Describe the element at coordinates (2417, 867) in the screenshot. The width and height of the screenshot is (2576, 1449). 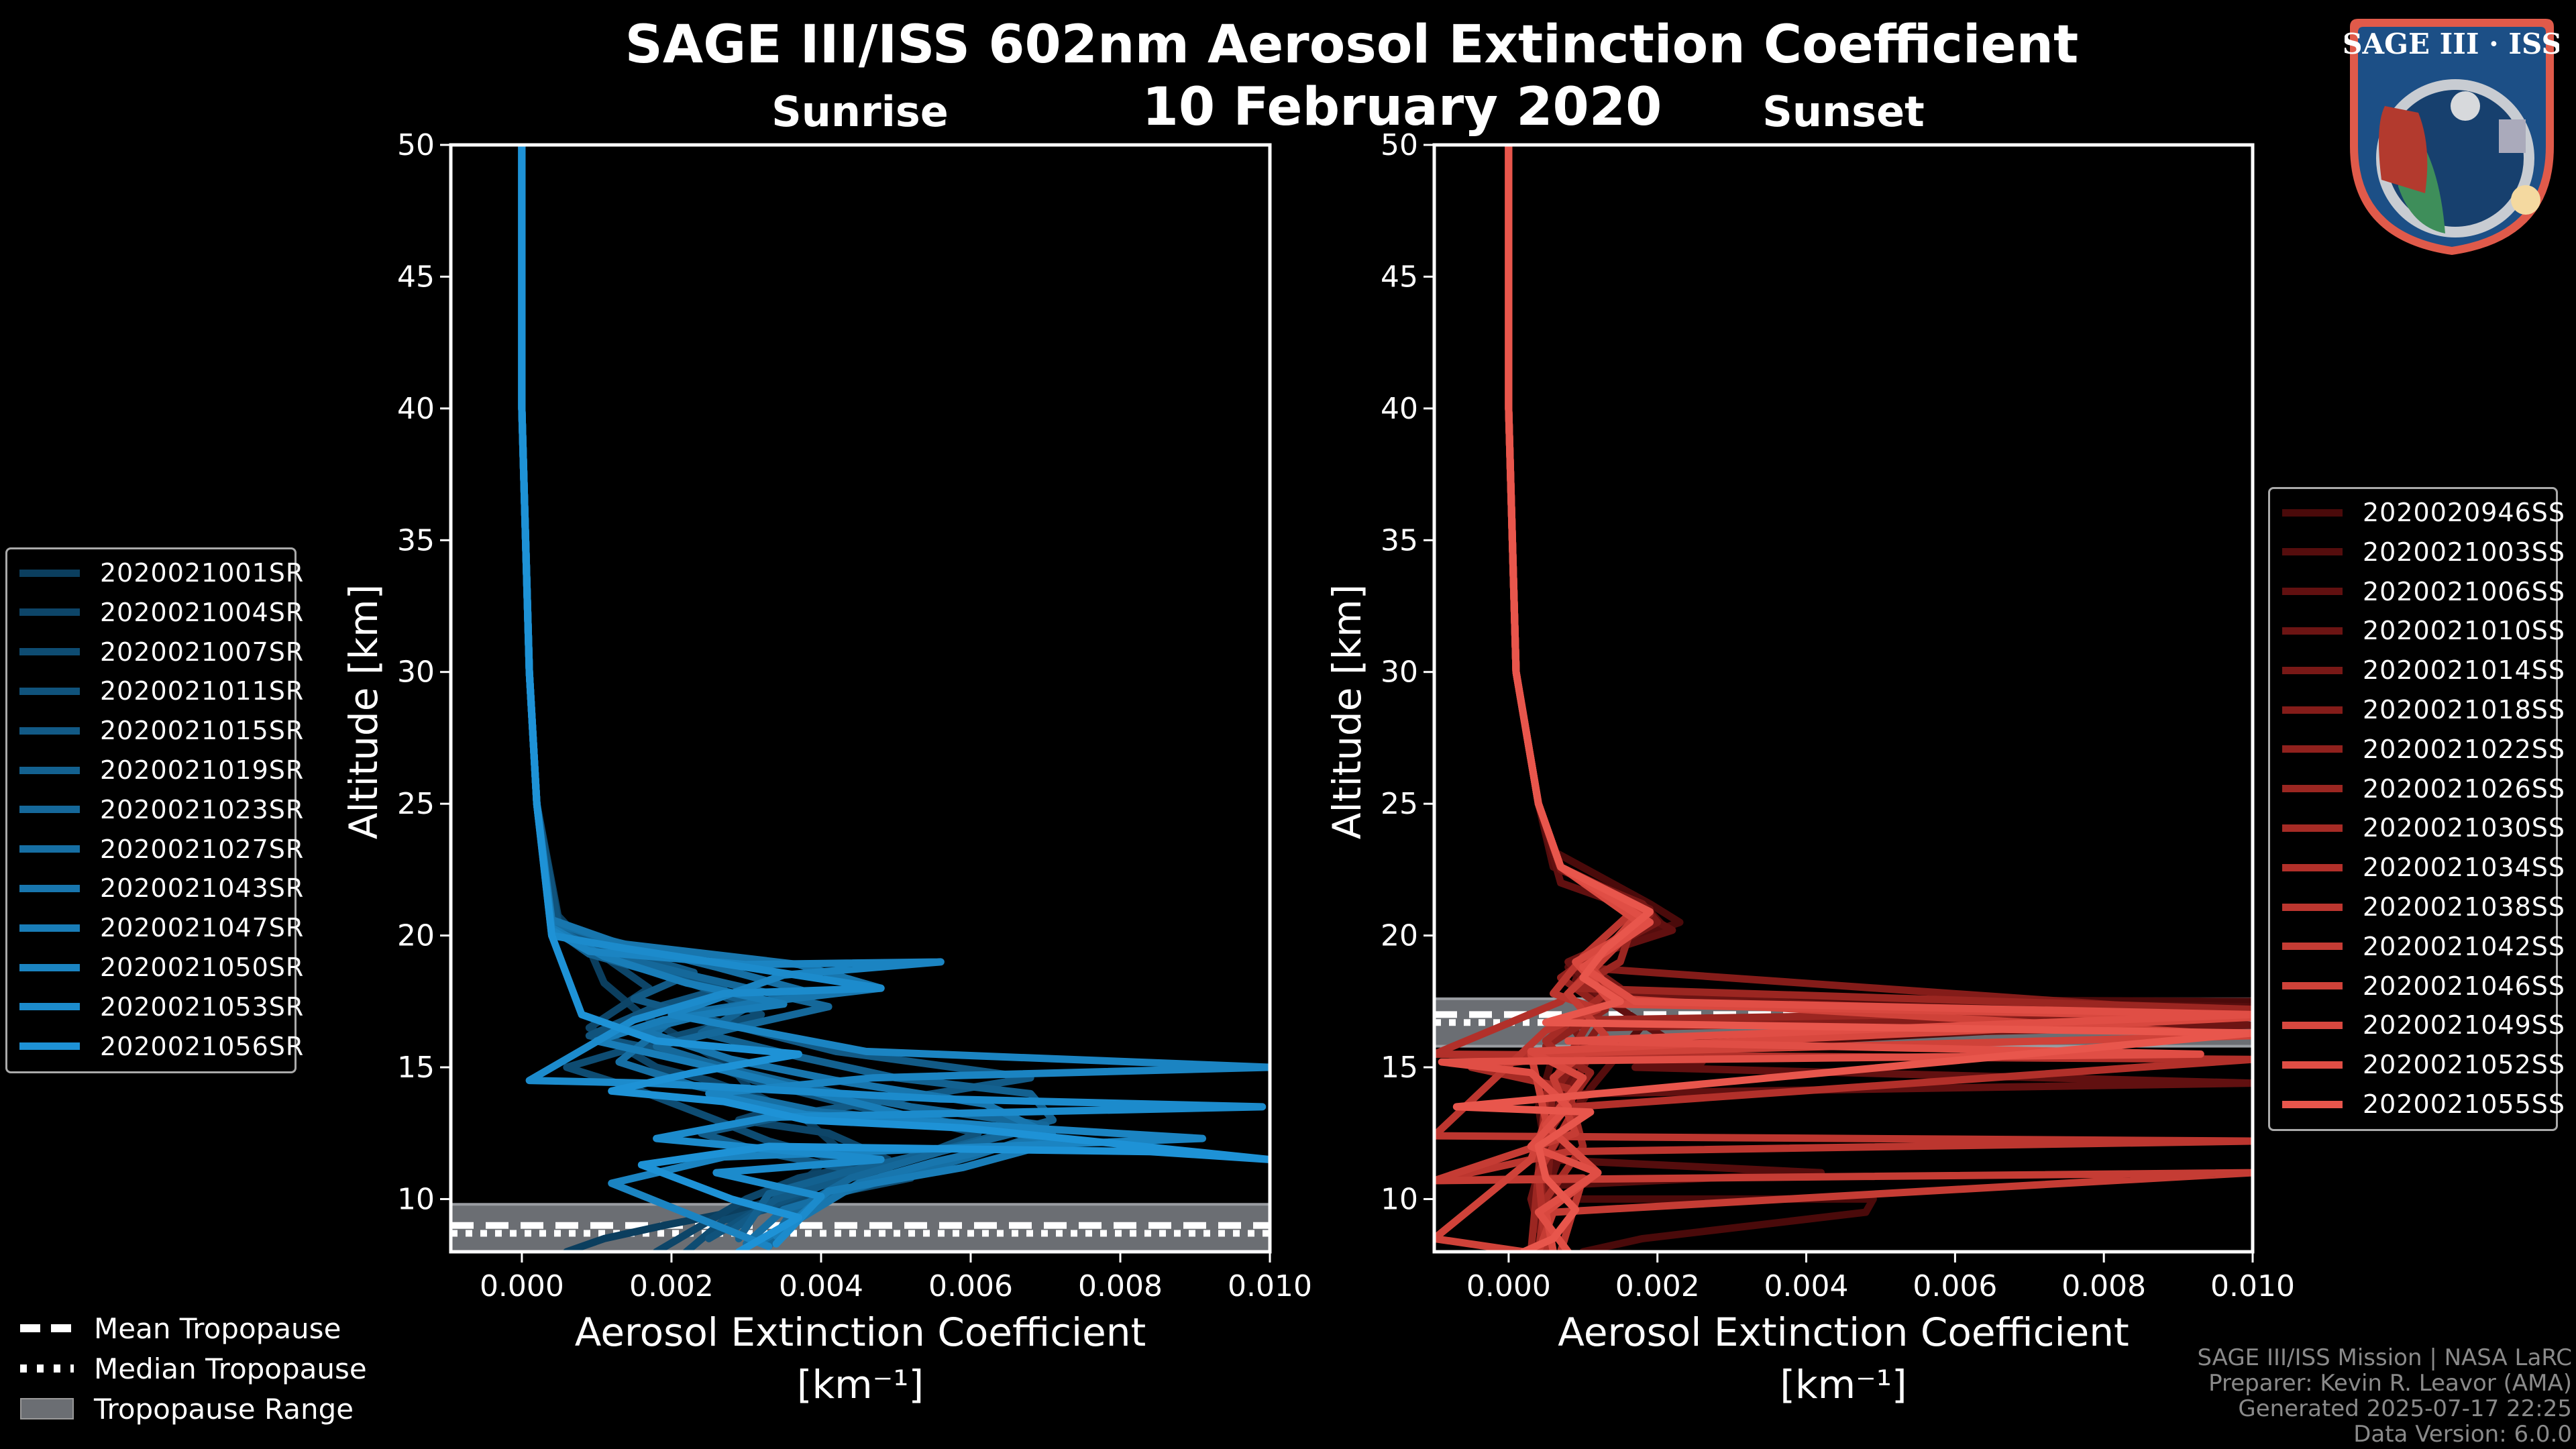
I see `legend-item: 2020021034SS` at that location.